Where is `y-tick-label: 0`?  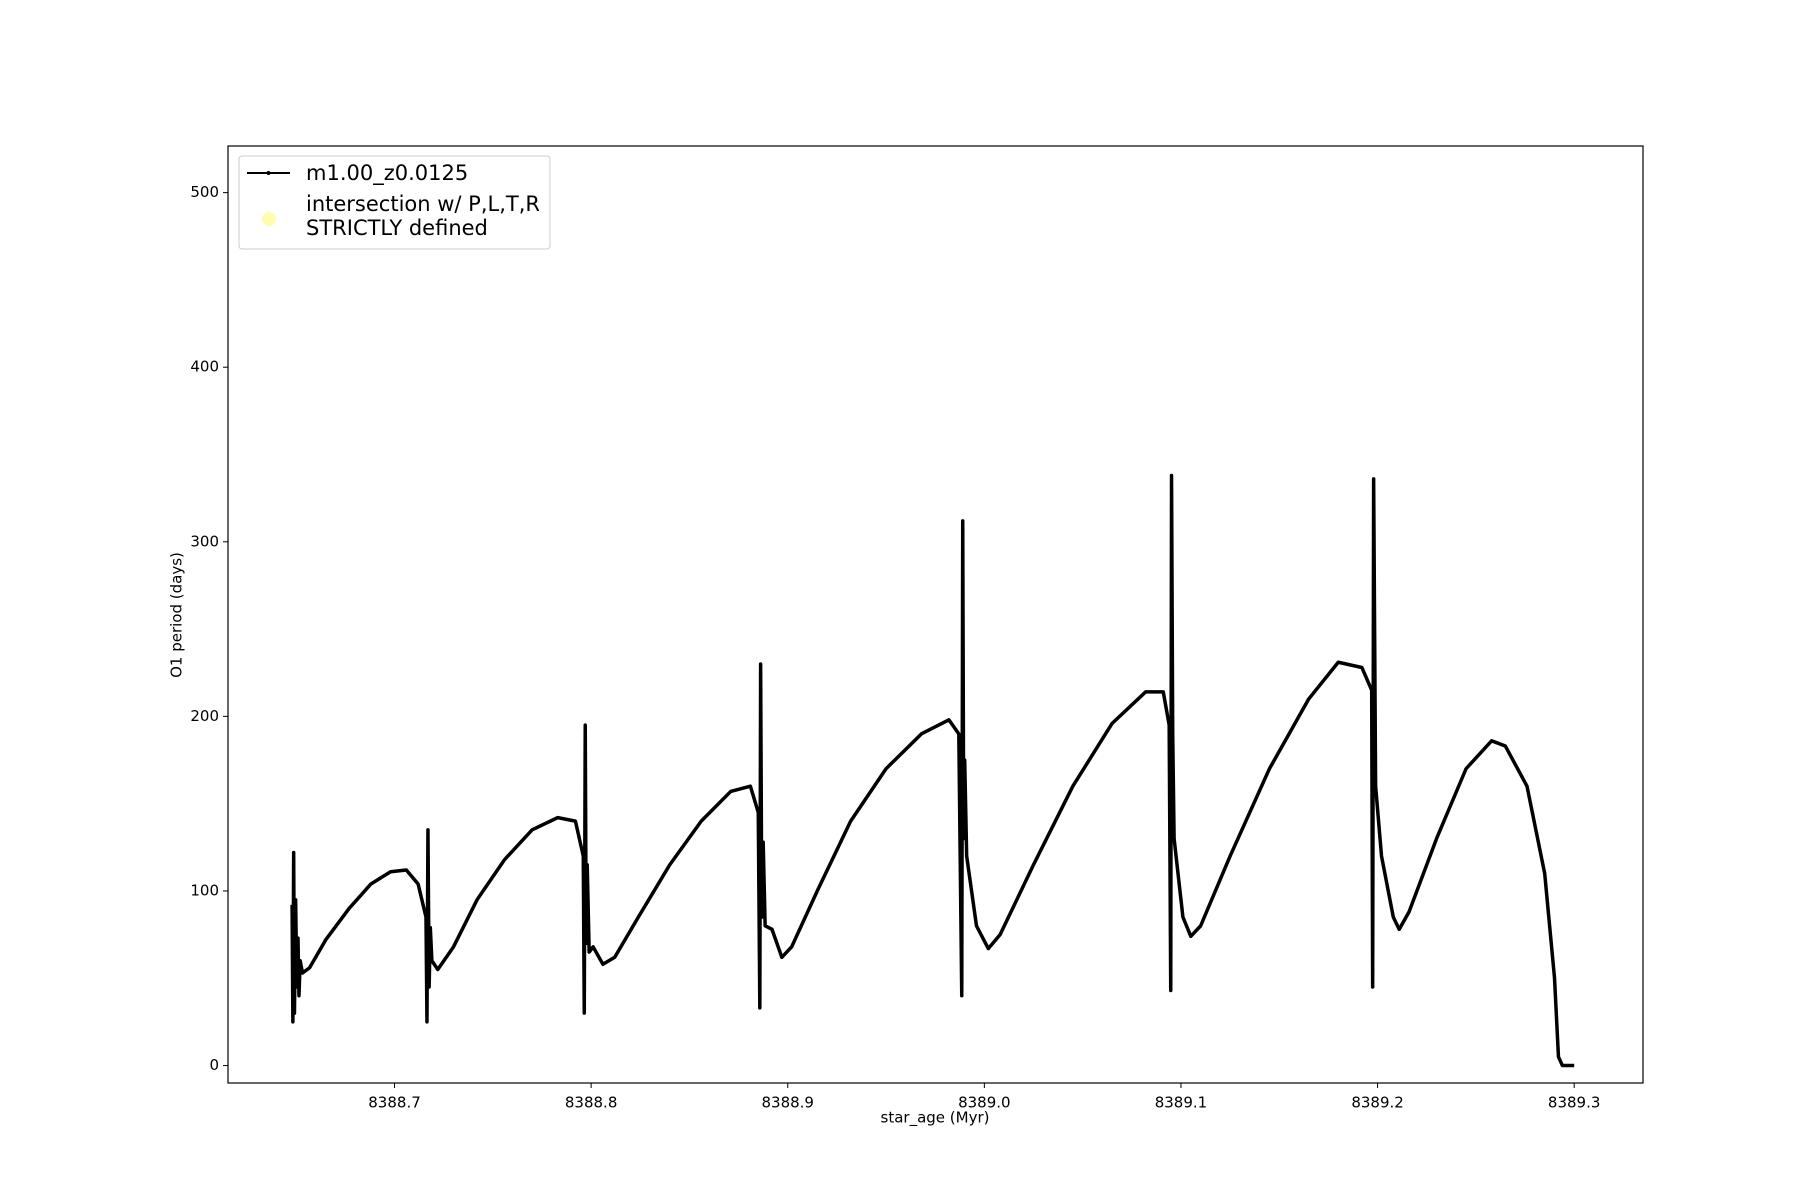
y-tick-label: 0 is located at coordinates (214, 1065).